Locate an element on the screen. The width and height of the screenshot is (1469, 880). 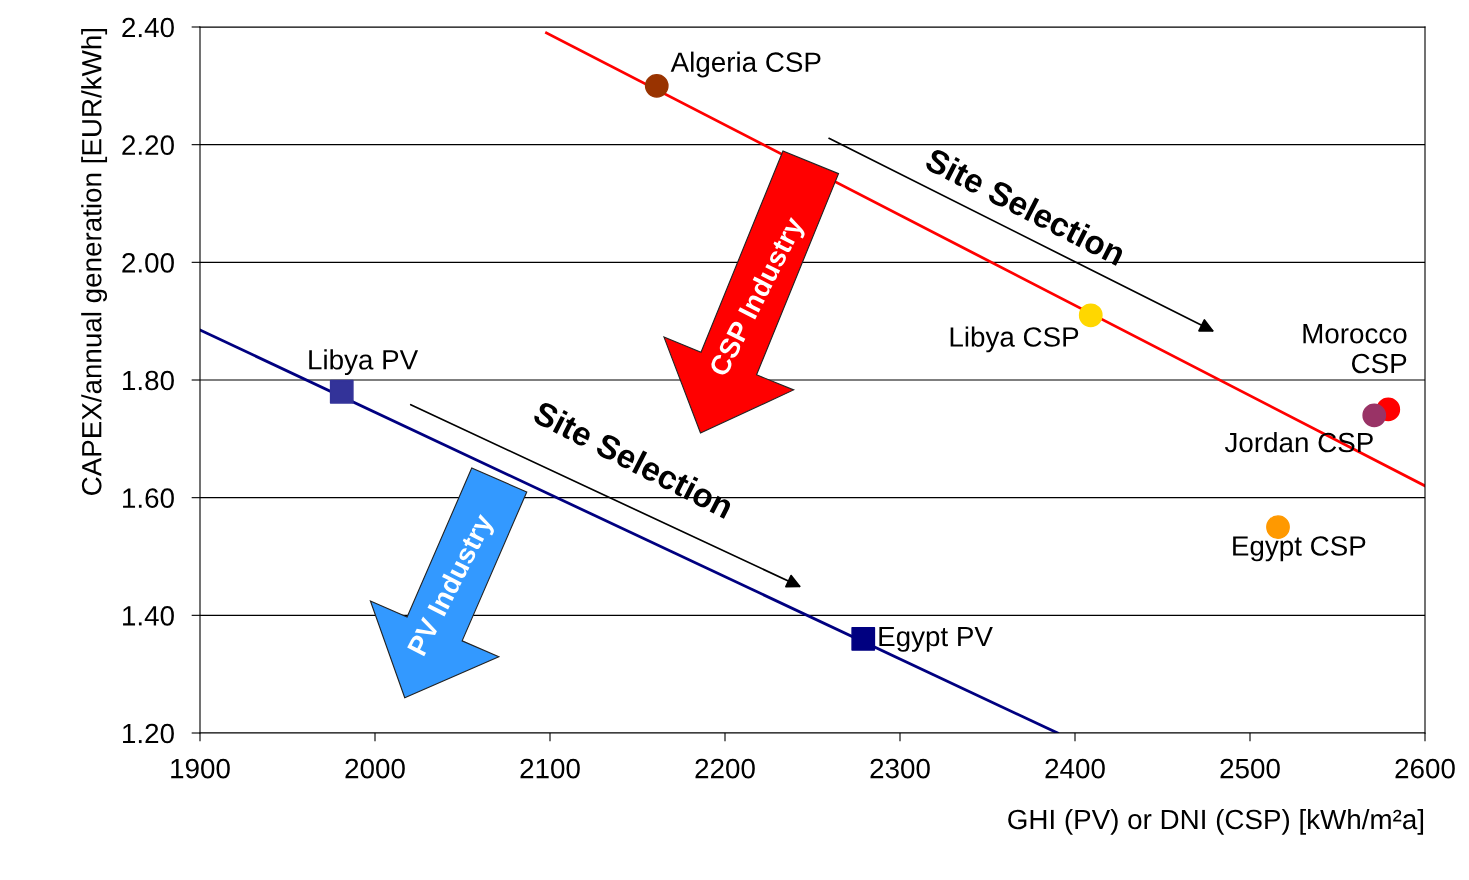
y-tick-label: 1.40 is located at coordinates (148, 616).